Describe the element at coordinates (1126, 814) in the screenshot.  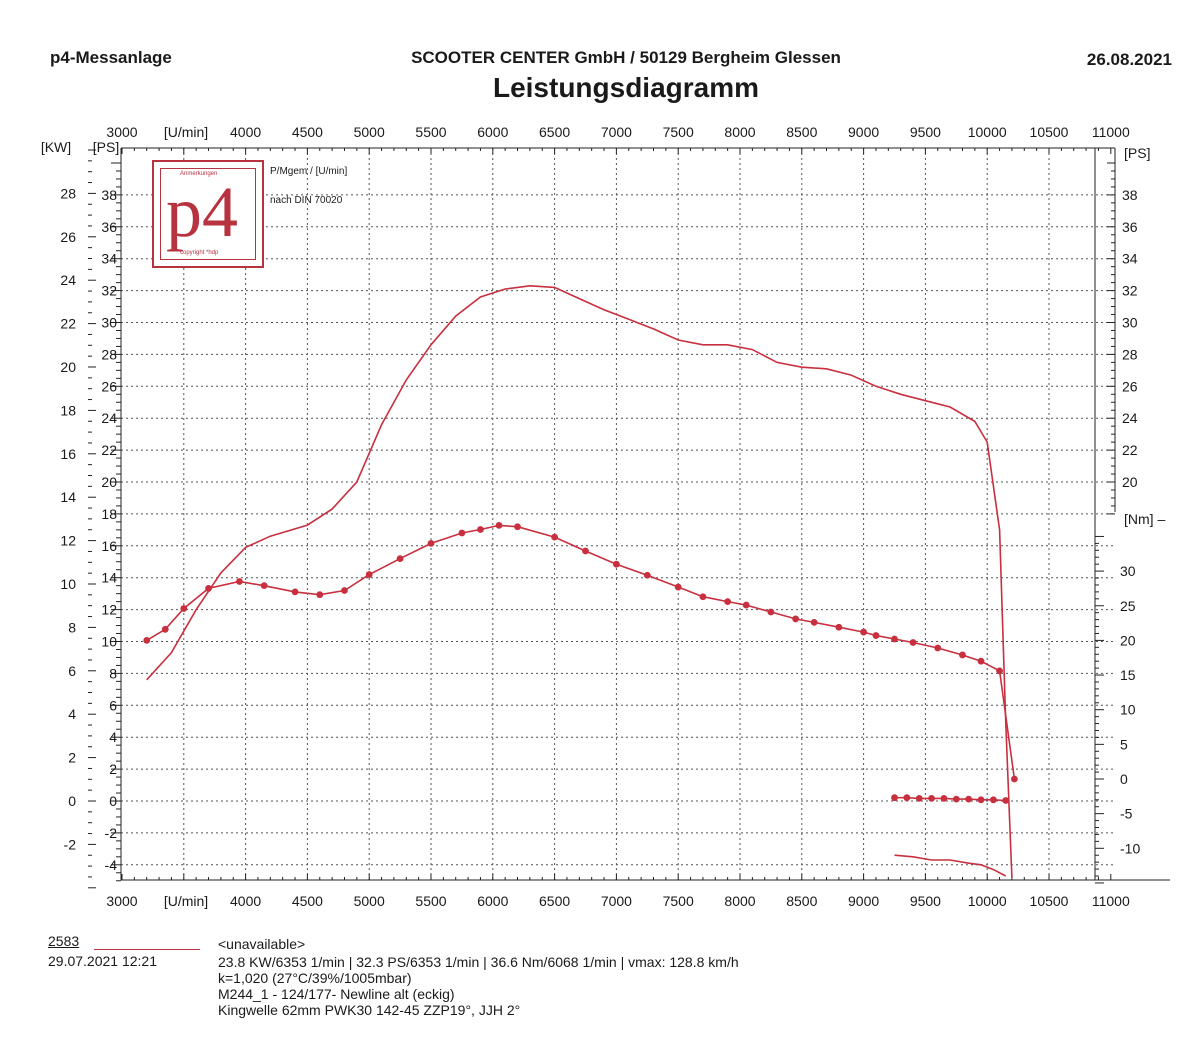
I see `nm-tick-label: -5` at that location.